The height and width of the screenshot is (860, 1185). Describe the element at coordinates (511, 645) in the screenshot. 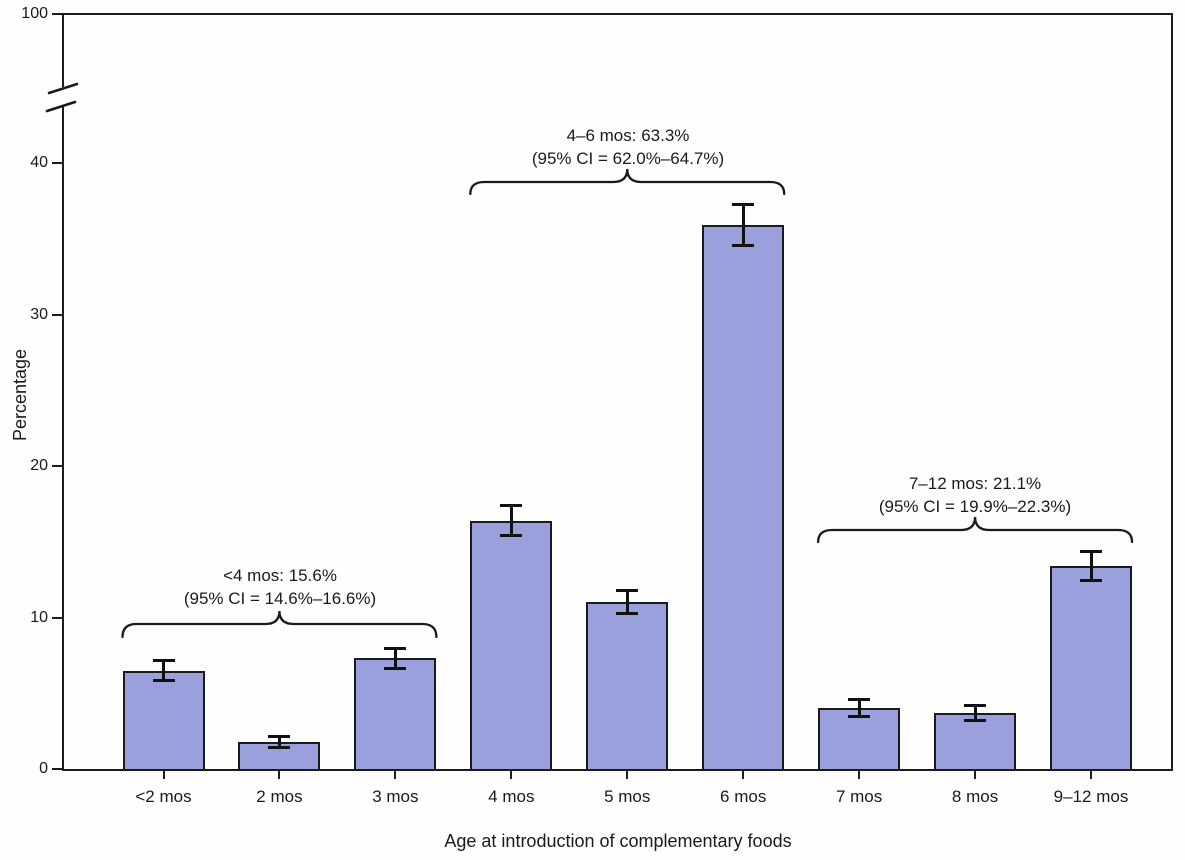

I see `bar-4 mos` at that location.